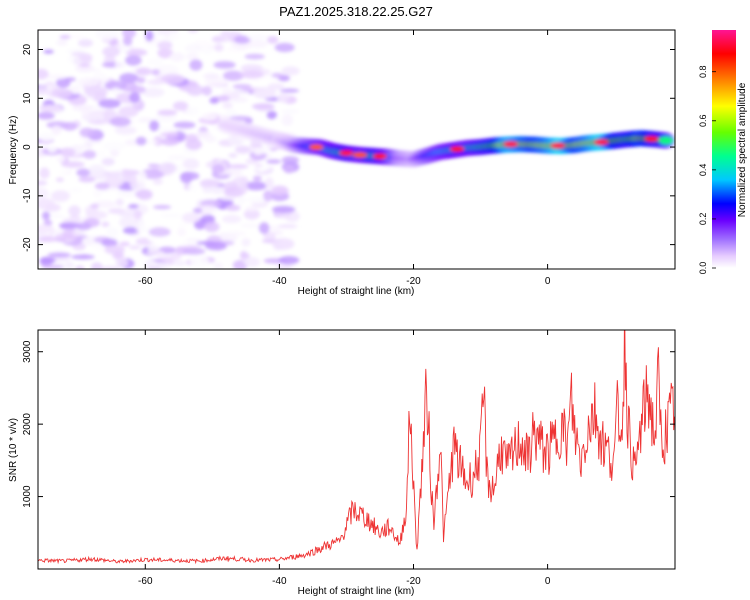 This screenshot has height=600, width=750. I want to click on snr-x-tick-label: 0, so click(548, 581).